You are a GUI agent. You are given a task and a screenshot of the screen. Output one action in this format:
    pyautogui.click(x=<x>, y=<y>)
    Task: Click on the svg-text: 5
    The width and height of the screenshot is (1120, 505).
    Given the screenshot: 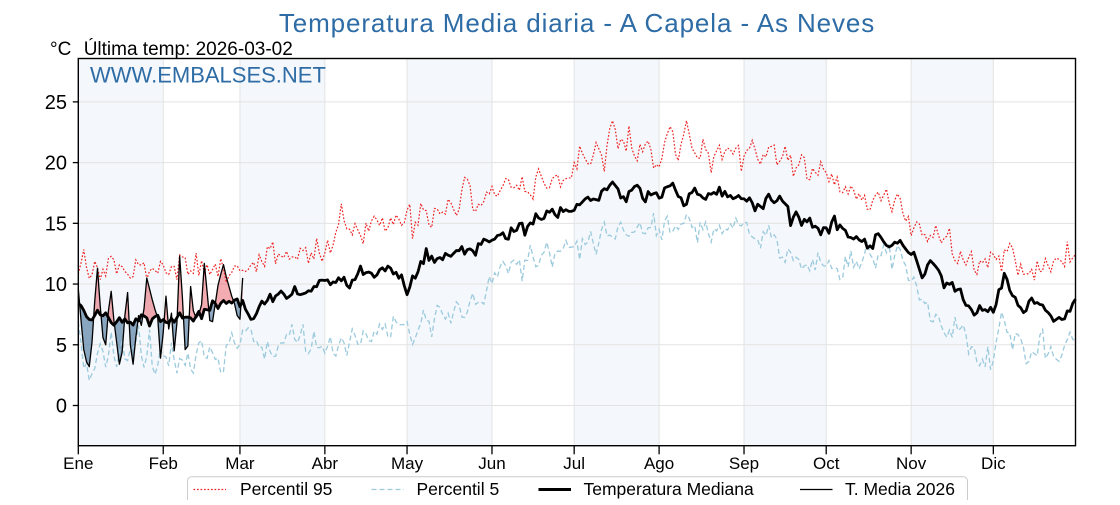 What is the action you would take?
    pyautogui.click(x=61, y=346)
    